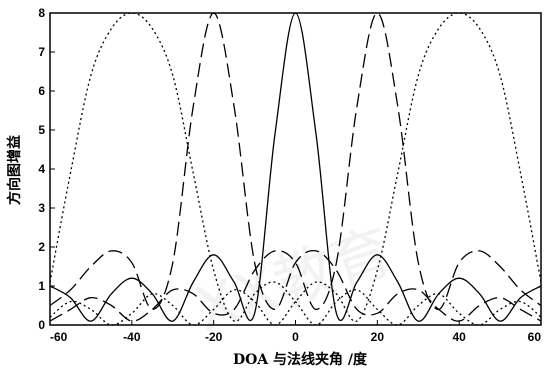 This screenshot has width=547, height=369. Describe the element at coordinates (41, 208) in the screenshot. I see `y-tick-label: 3` at that location.